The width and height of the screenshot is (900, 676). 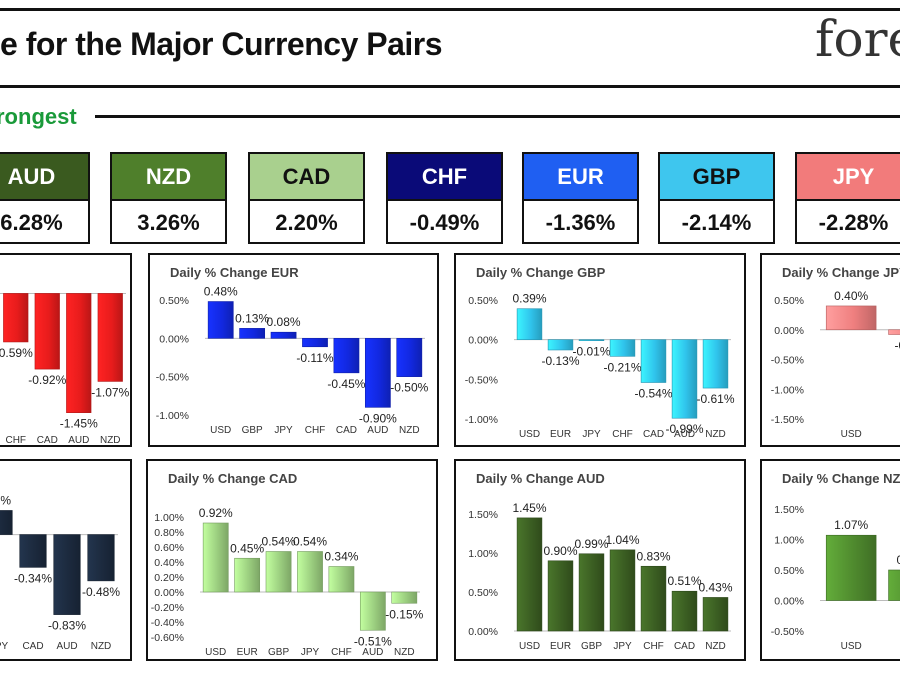 What do you see at coordinates (789, 541) in the screenshot?
I see `y-tick-label: 1.00%` at bounding box center [789, 541].